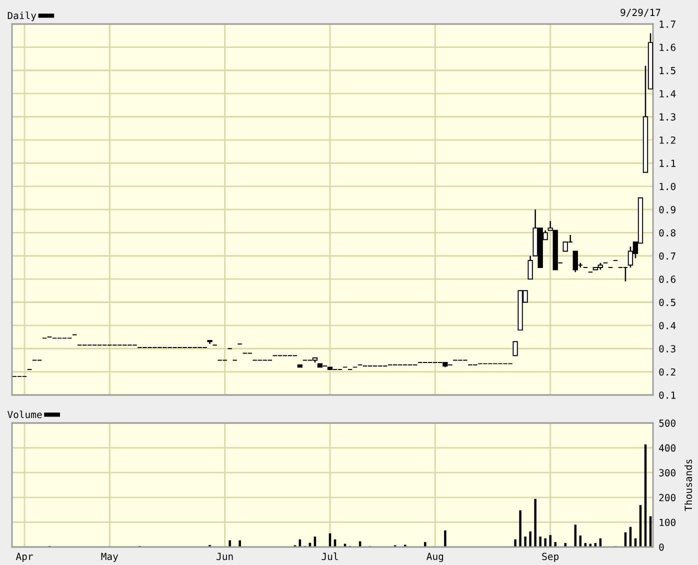  What do you see at coordinates (24, 414) in the screenshot?
I see `legend-label: Volume` at bounding box center [24, 414].